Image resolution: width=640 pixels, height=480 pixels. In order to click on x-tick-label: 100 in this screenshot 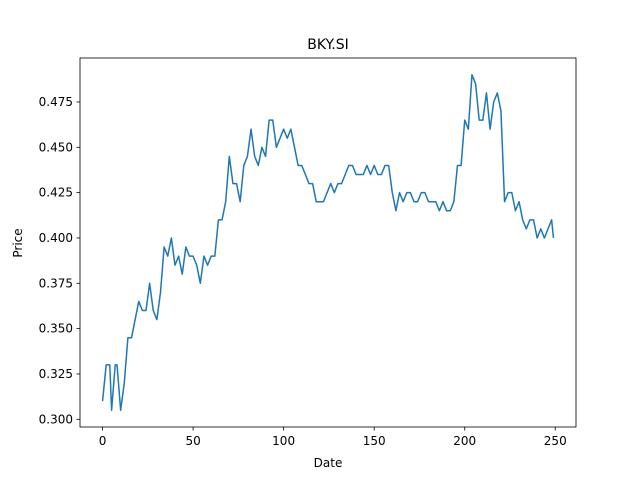, I will do `click(283, 441)`.